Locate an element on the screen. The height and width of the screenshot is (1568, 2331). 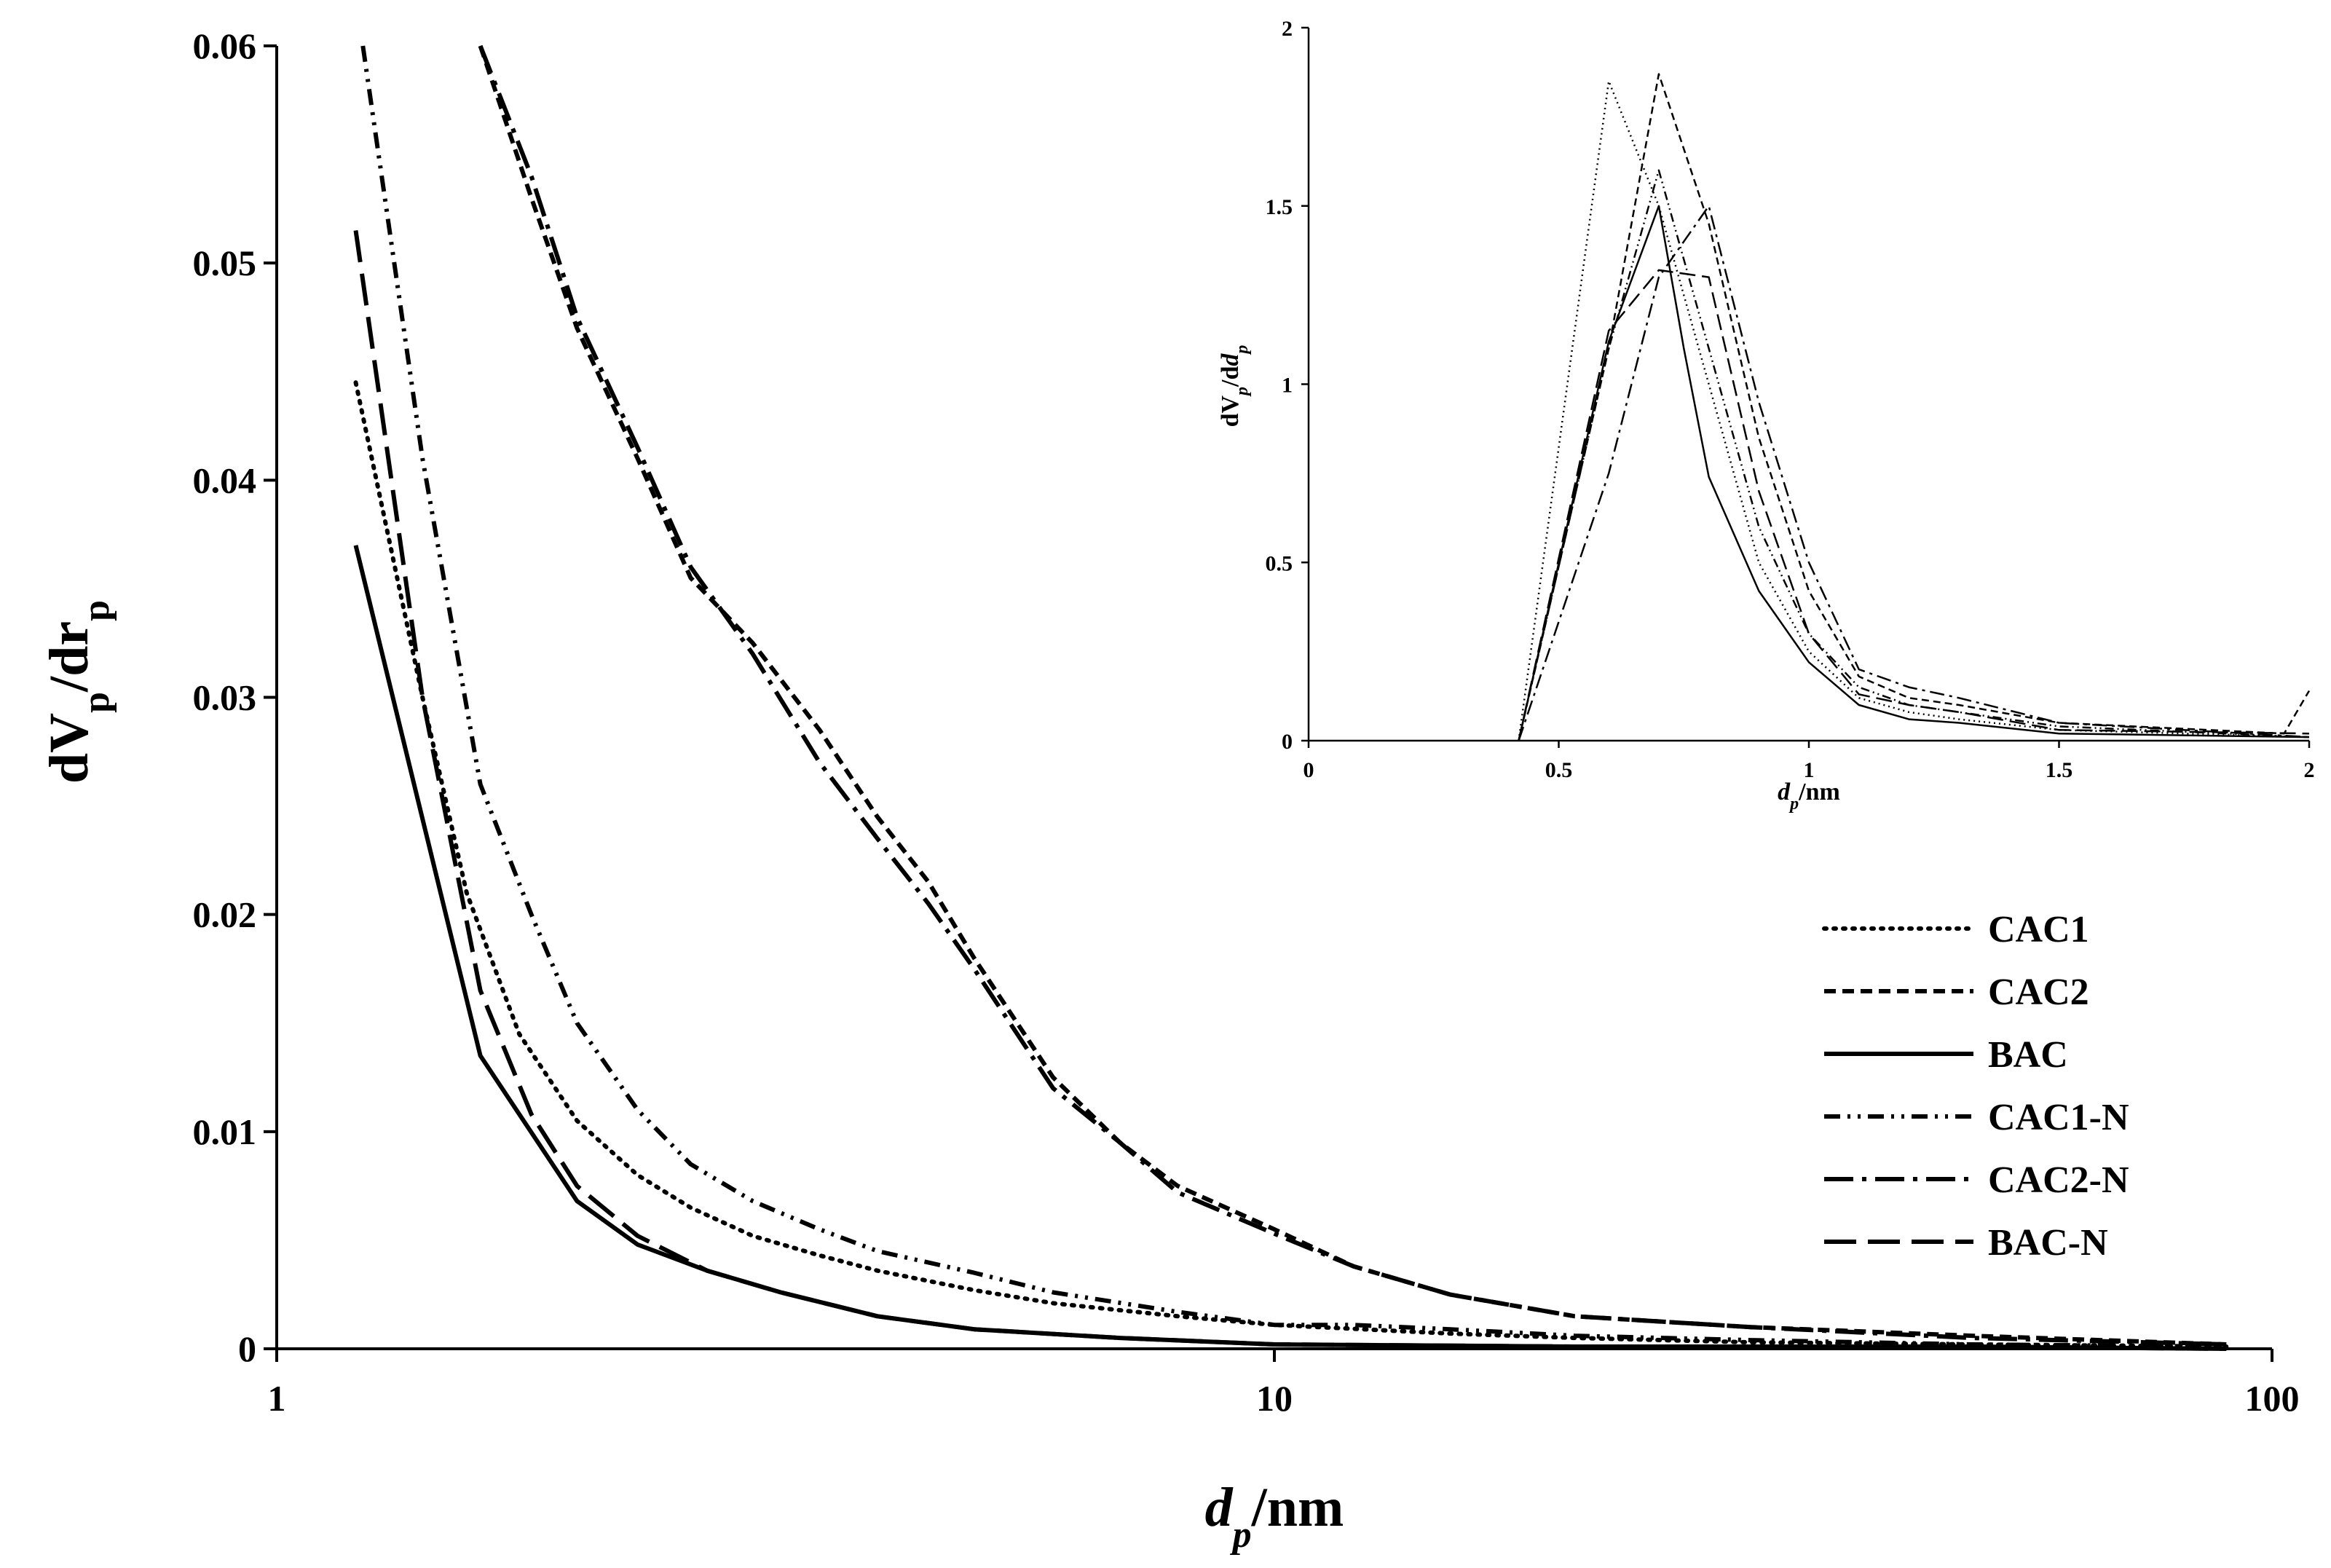
main-x-axis-title: dp/nm is located at coordinates (1274, 1516).